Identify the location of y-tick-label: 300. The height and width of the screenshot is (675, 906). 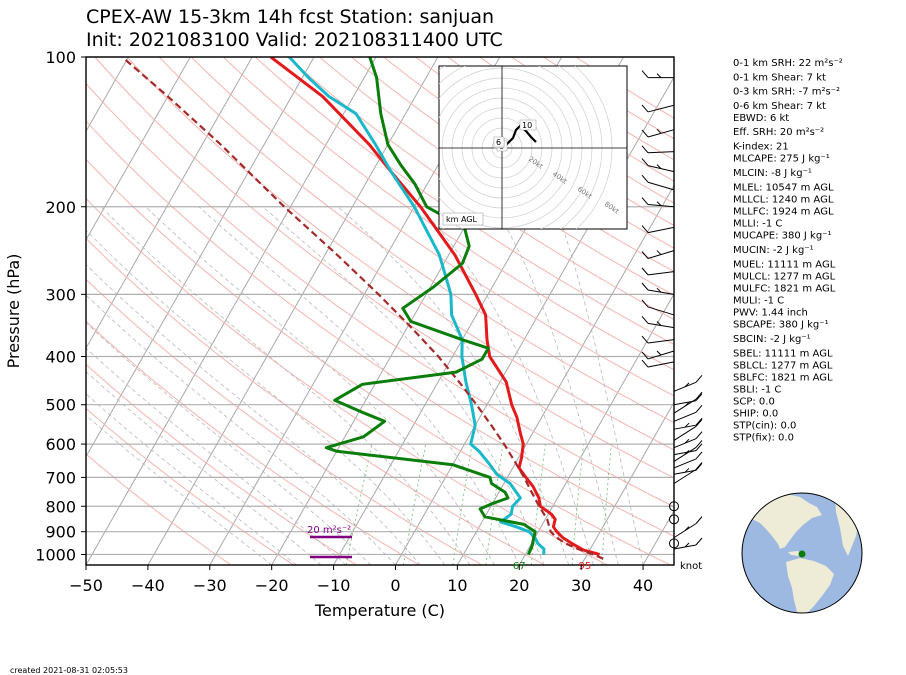
(60, 294).